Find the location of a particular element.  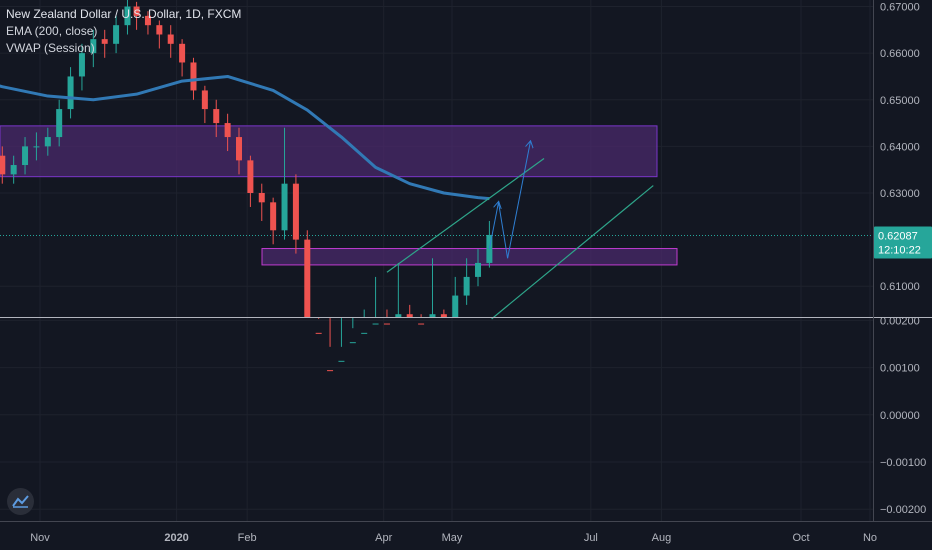

indicator-axis: 0.00200 0.00100 0.00000 −0.00100 −0.00200 is located at coordinates (903, 415).